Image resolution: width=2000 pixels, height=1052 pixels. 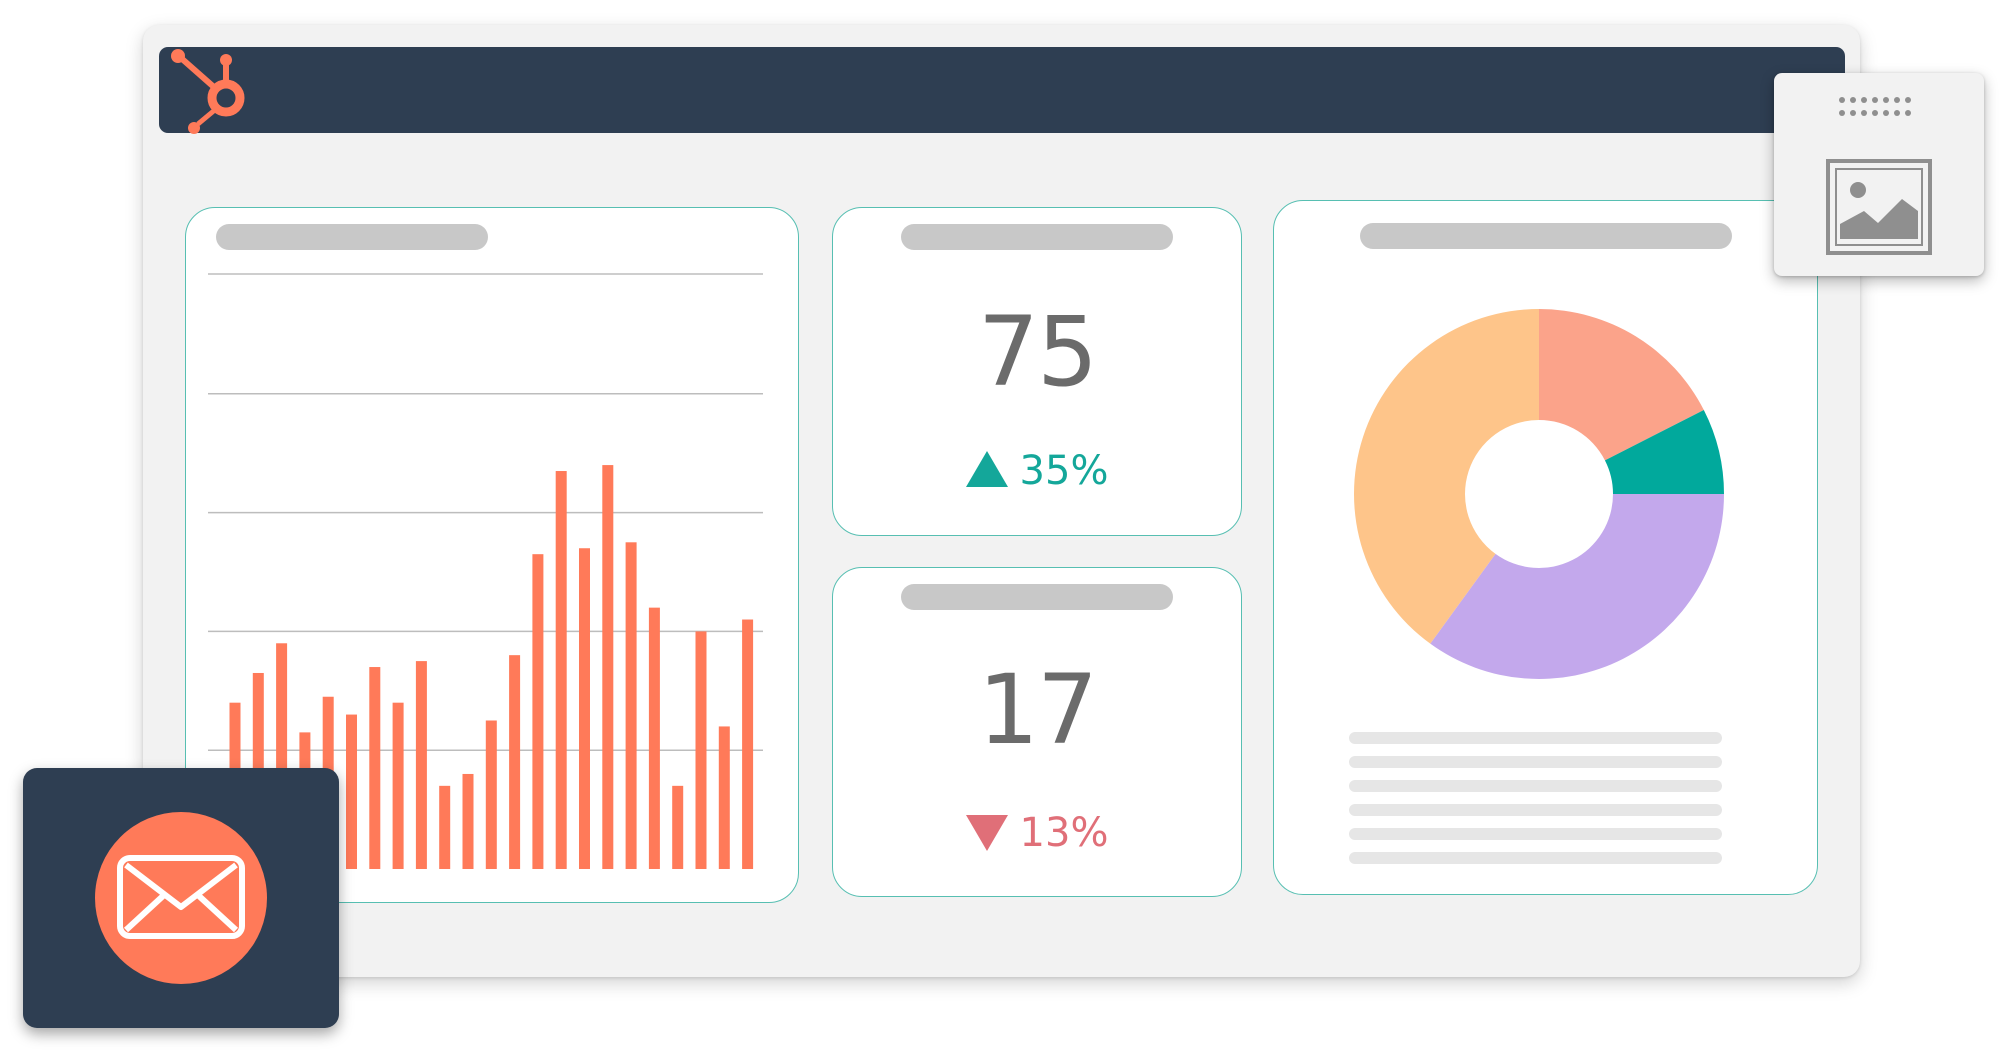 I want to click on donut-chart, so click(x=1539, y=494).